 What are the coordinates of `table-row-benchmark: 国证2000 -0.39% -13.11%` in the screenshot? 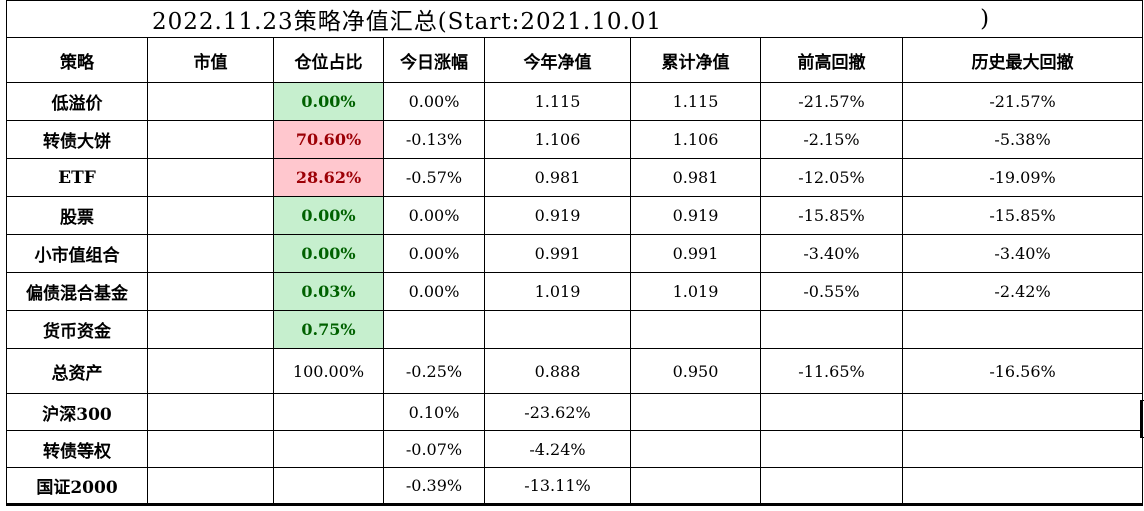 It's located at (575, 486).